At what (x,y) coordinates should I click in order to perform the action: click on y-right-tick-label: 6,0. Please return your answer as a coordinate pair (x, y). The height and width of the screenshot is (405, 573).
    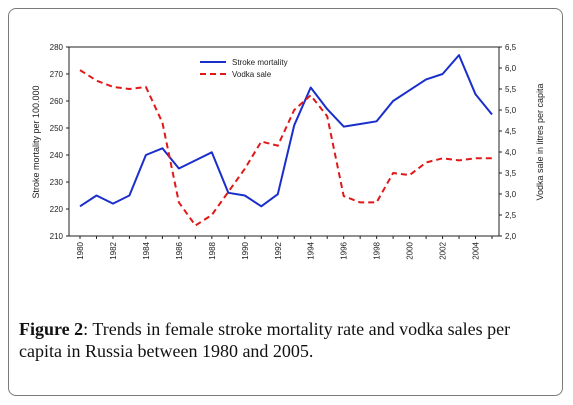
    Looking at the image, I should click on (511, 68).